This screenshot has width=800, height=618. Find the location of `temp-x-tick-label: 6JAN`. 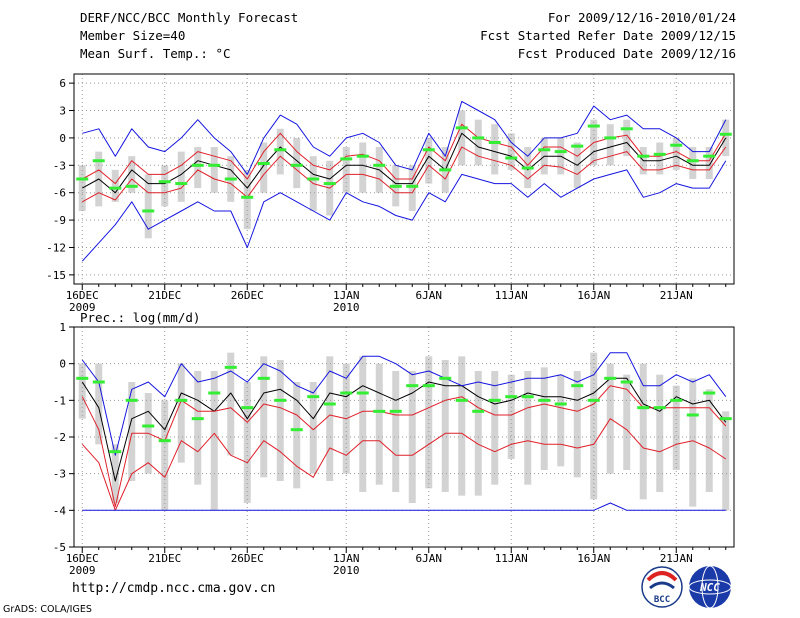

temp-x-tick-label: 6JAN is located at coordinates (429, 295).